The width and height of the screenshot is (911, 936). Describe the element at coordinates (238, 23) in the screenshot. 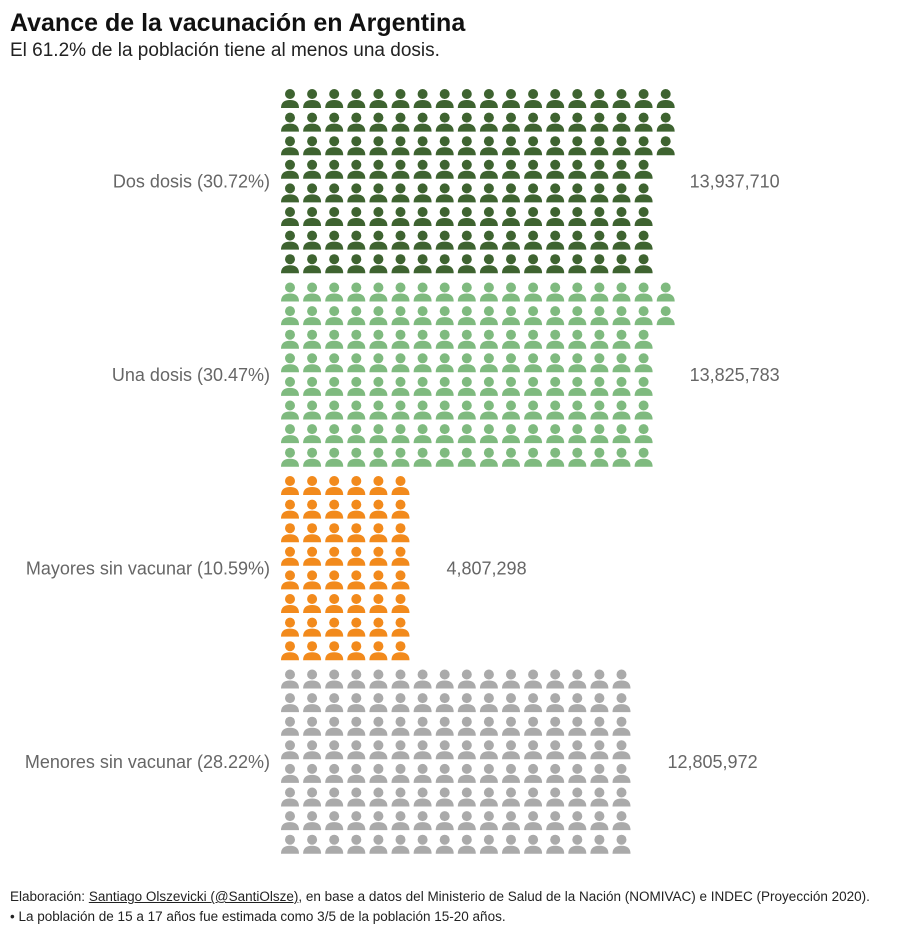

I see `chart-title: Avance de la vacunación en Argentina` at that location.